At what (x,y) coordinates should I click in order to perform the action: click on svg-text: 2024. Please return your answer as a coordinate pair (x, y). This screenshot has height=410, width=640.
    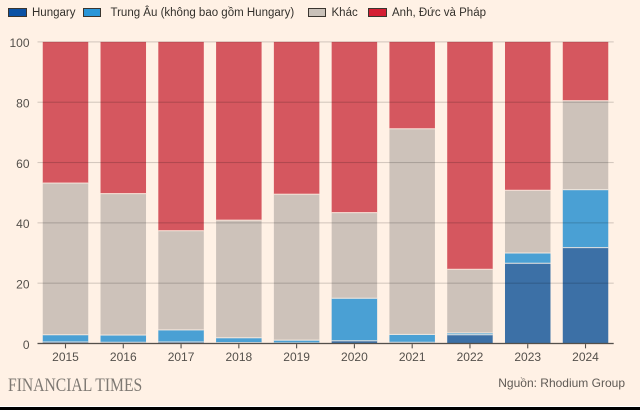
    Looking at the image, I should click on (585, 357).